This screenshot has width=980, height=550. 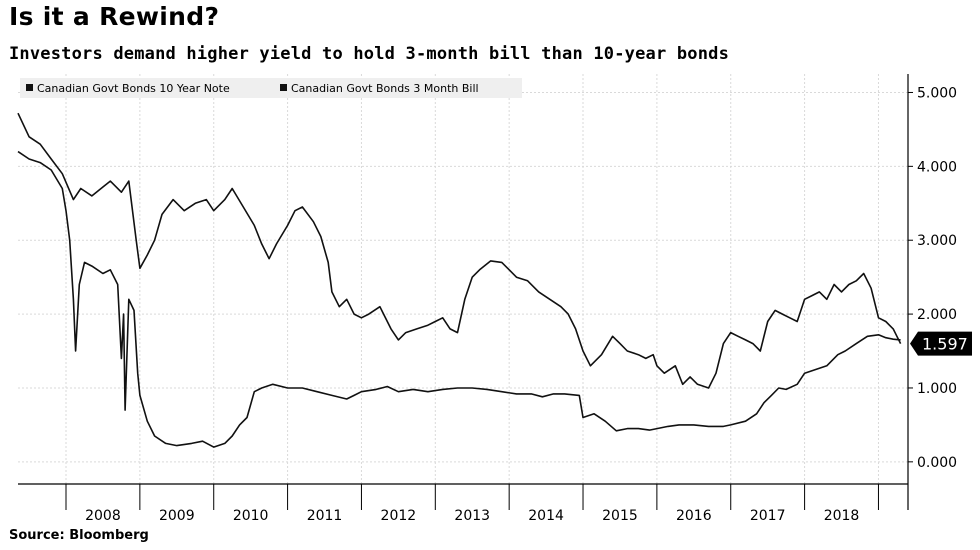 What do you see at coordinates (385, 88) in the screenshot?
I see `legend-label-3m: Canadian Govt Bonds 3 Month Bill` at bounding box center [385, 88].